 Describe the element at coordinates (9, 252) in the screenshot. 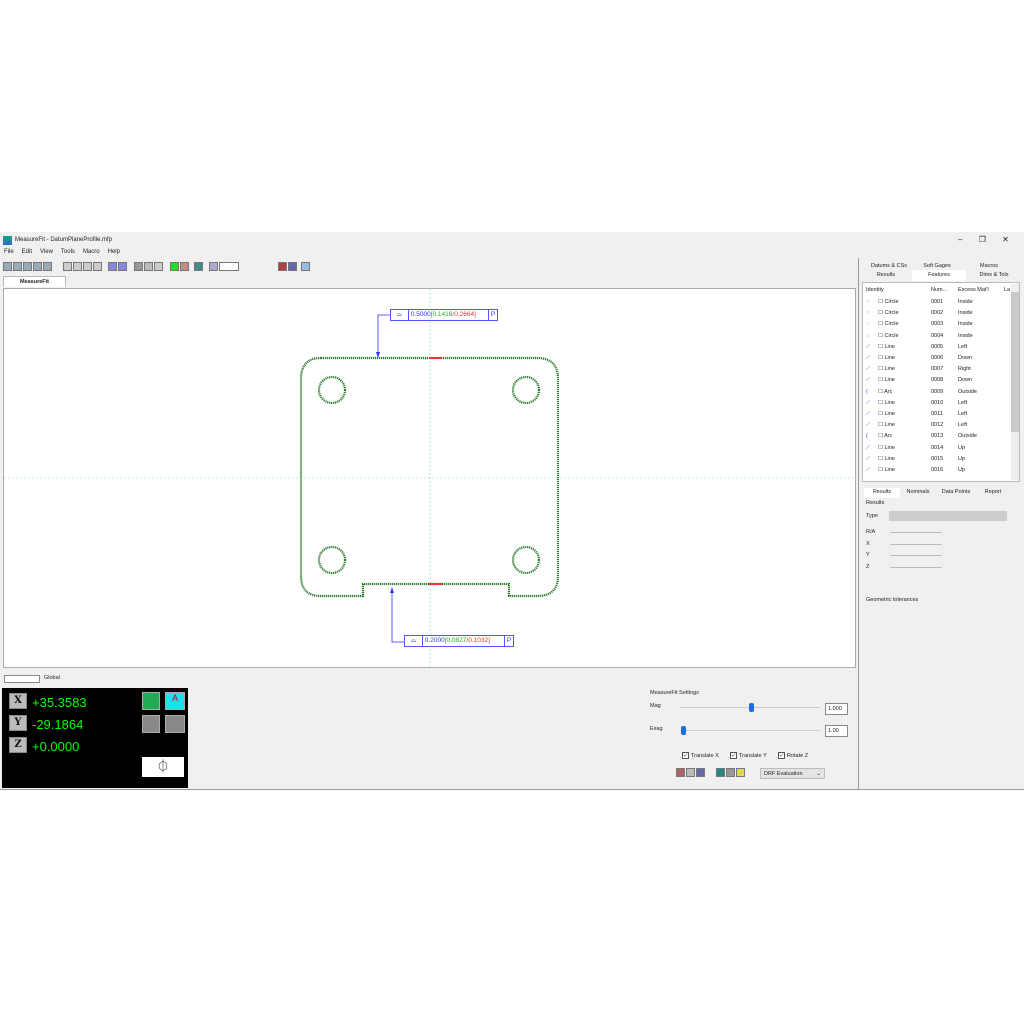

I see `menu-file: File` at that location.